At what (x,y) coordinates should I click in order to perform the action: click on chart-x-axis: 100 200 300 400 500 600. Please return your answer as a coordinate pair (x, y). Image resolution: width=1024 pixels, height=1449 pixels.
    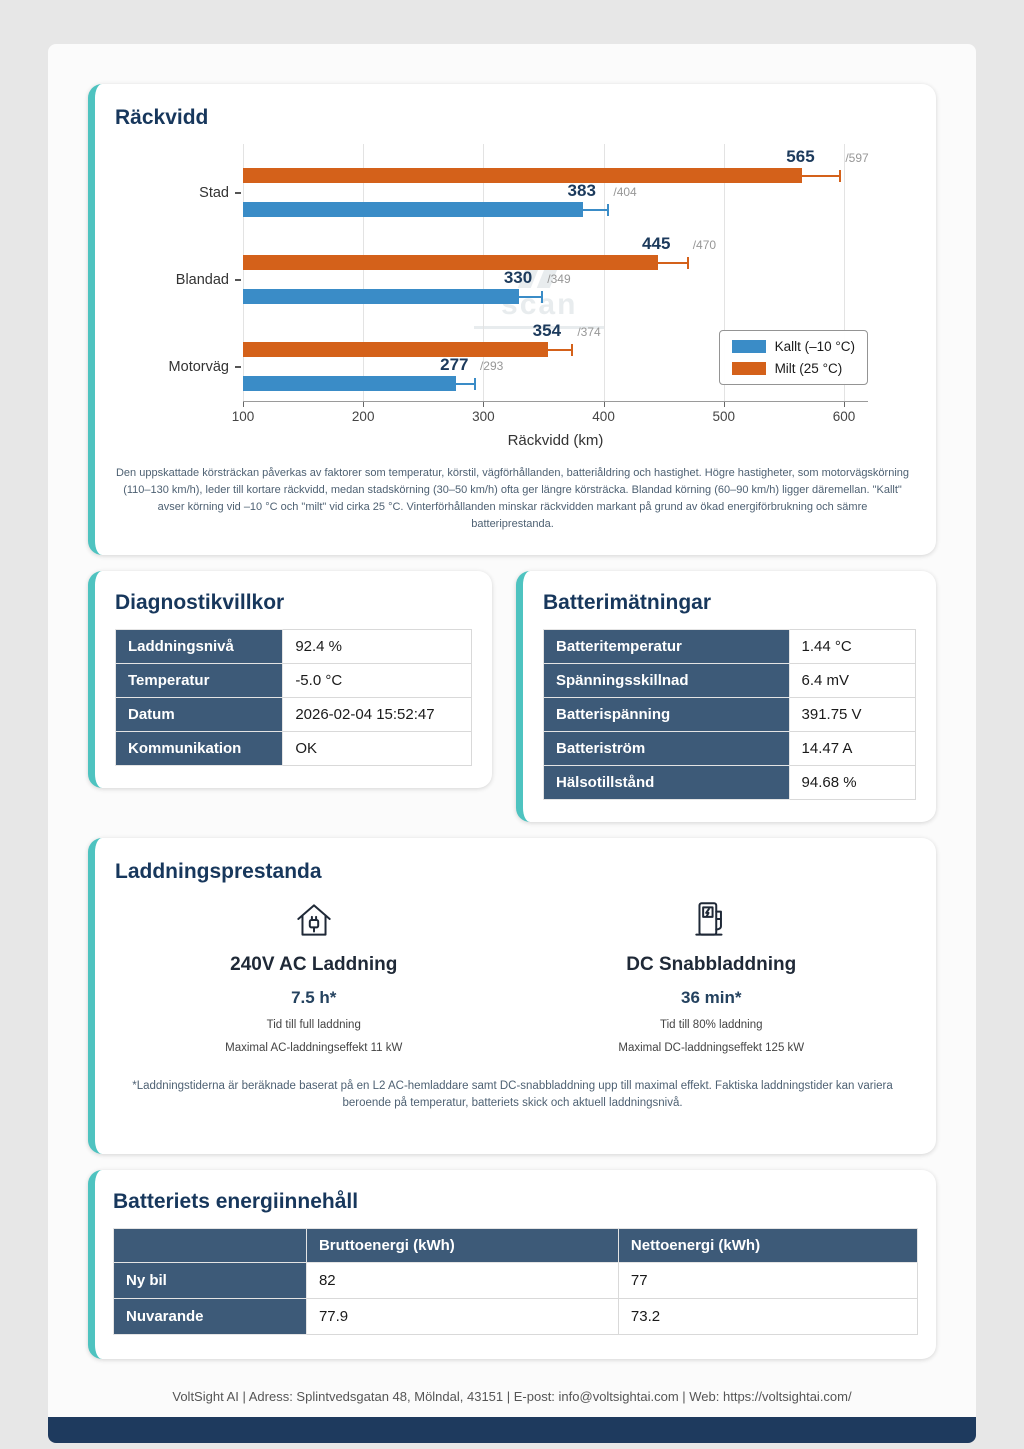
    Looking at the image, I should click on (550, 414).